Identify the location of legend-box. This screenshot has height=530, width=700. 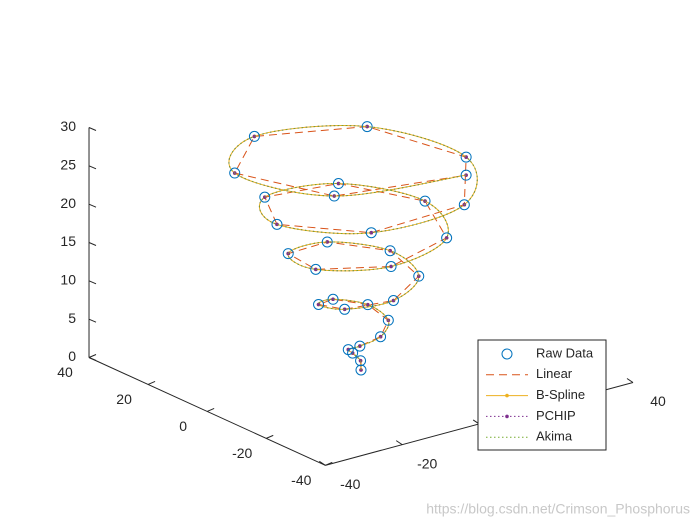
(542, 395).